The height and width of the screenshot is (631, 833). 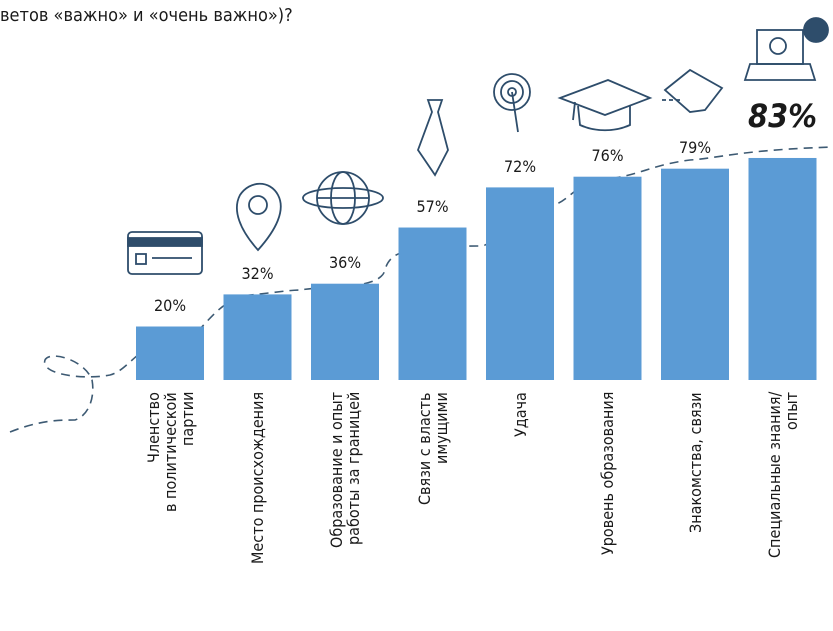 What do you see at coordinates (345, 470) in the screenshot?
I see `x-tick-label: Образование и опыт работы за границей` at bounding box center [345, 470].